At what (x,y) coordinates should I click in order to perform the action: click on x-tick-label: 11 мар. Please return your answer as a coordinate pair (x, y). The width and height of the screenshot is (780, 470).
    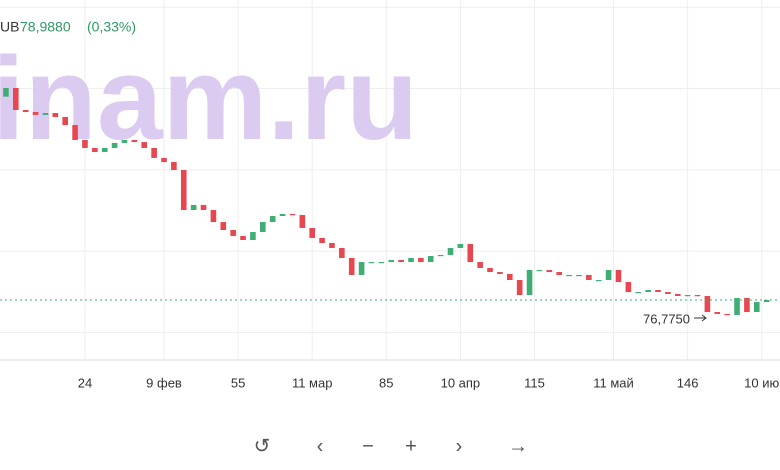
    Looking at the image, I should click on (312, 382).